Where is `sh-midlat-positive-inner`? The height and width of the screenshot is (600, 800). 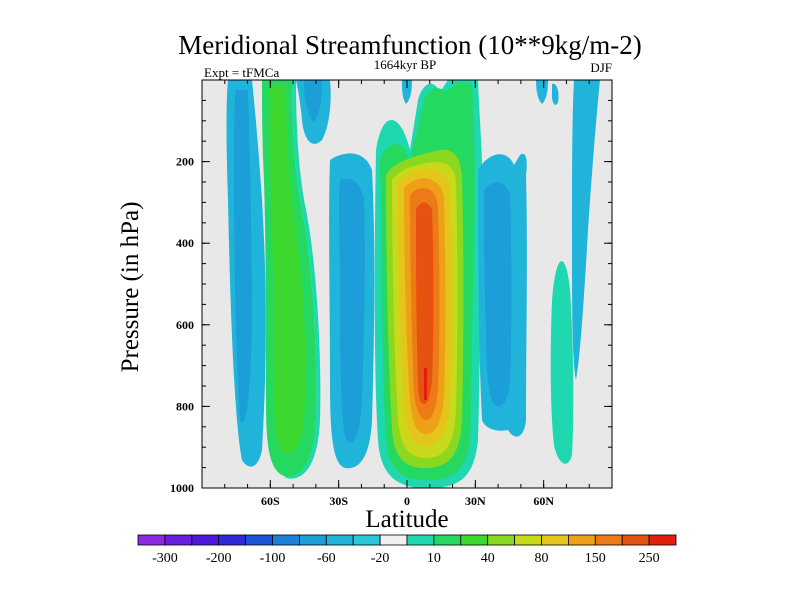 sh-midlat-positive-inner is located at coordinates (288, 270).